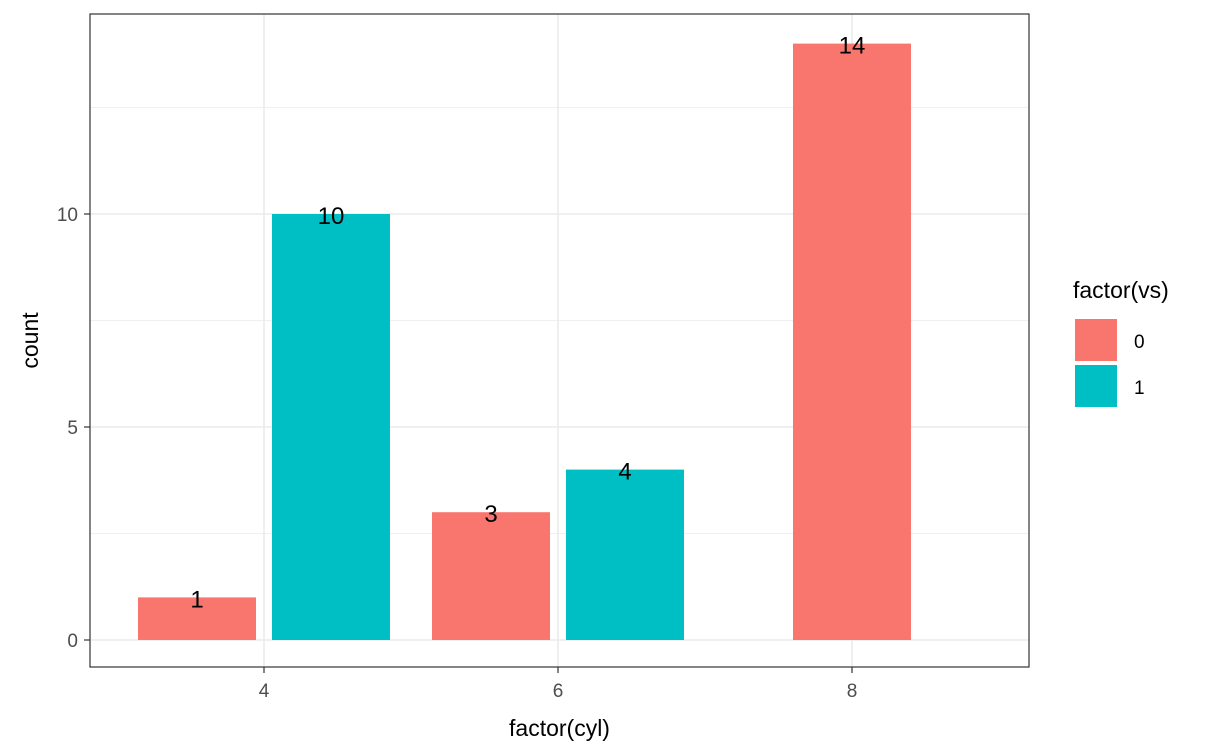 This screenshot has width=1224, height=756. I want to click on legend-label-0: 0, so click(1139, 342).